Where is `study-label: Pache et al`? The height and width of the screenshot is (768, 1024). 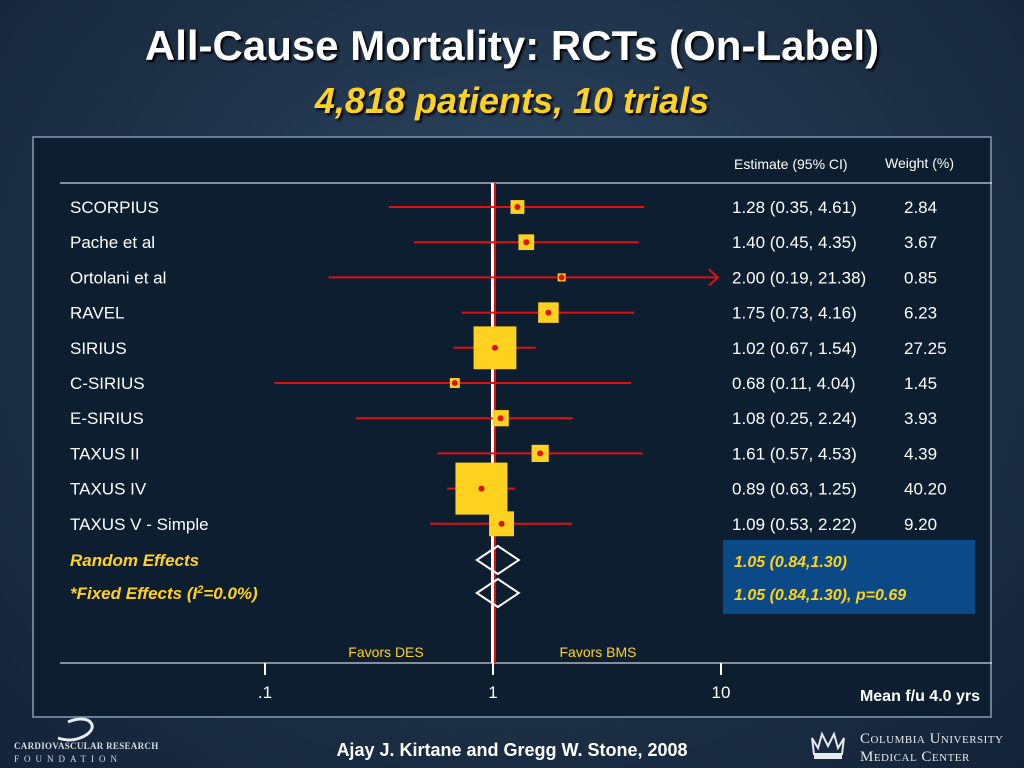 study-label: Pache et al is located at coordinates (112, 242).